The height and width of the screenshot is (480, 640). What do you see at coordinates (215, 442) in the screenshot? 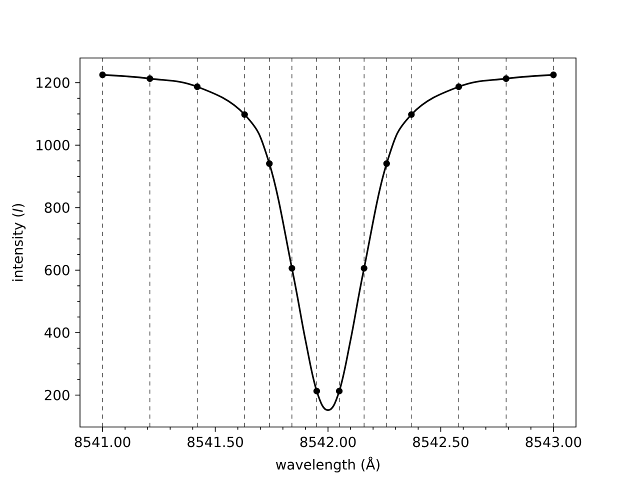
I see `x-tick-label: 8541.50` at bounding box center [215, 442].